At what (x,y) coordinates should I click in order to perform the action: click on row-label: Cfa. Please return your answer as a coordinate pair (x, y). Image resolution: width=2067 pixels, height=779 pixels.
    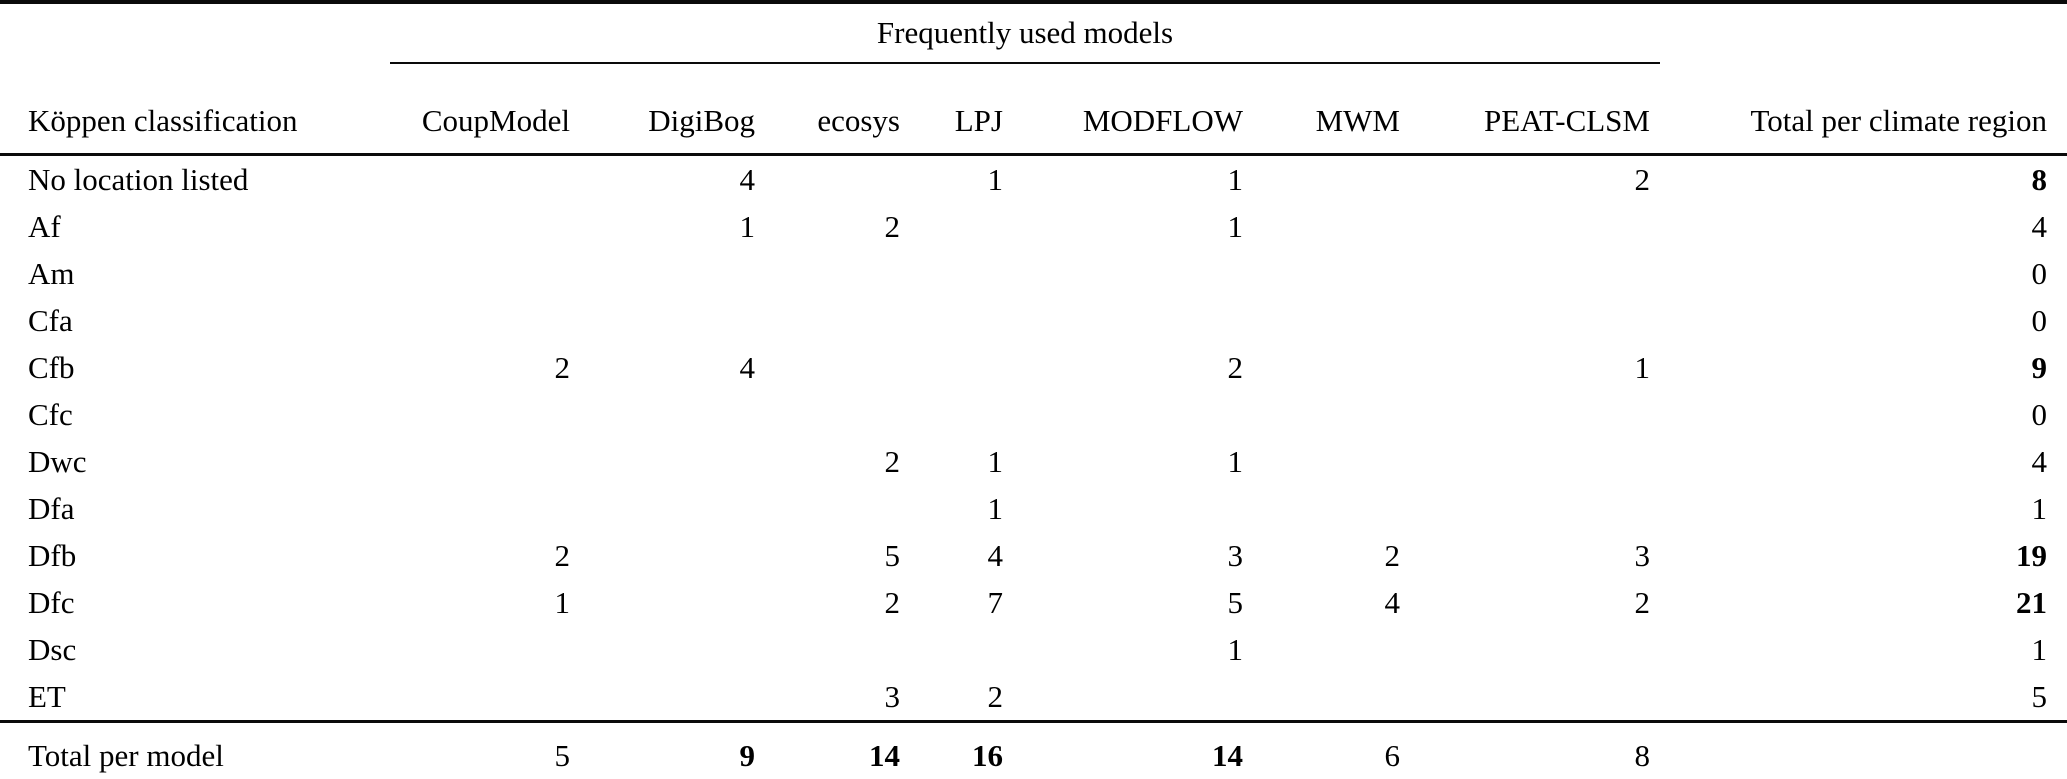
    Looking at the image, I should click on (50, 320).